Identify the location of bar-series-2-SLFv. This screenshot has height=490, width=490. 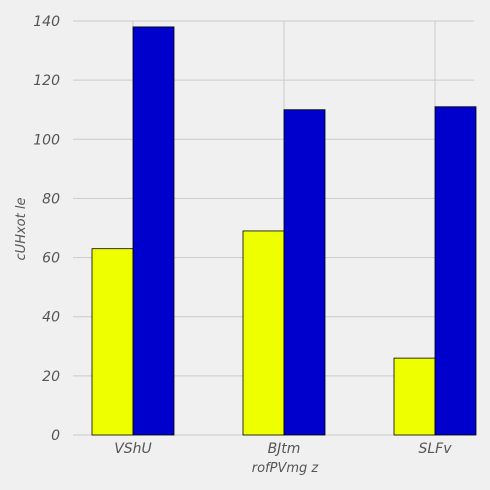
(455, 271).